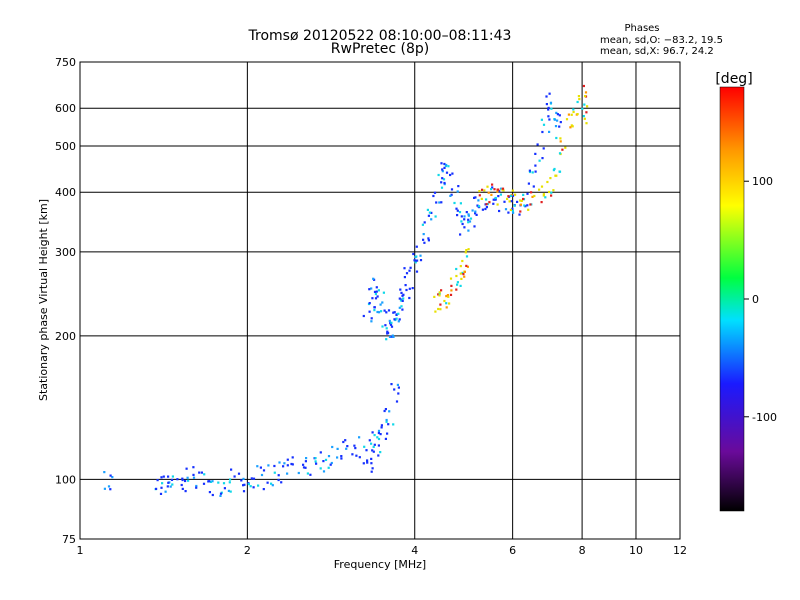 This screenshot has height=600, width=800. Describe the element at coordinates (582, 550) in the screenshot. I see `x-tick-label: 8` at that location.